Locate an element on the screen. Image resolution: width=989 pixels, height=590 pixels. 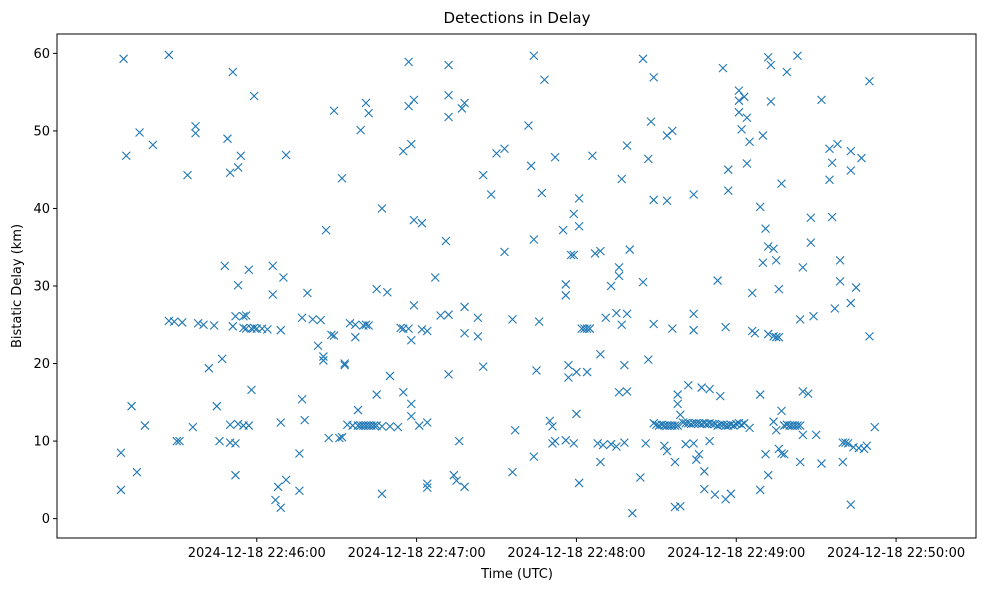
y-tick-label: 40 is located at coordinates (41, 209).